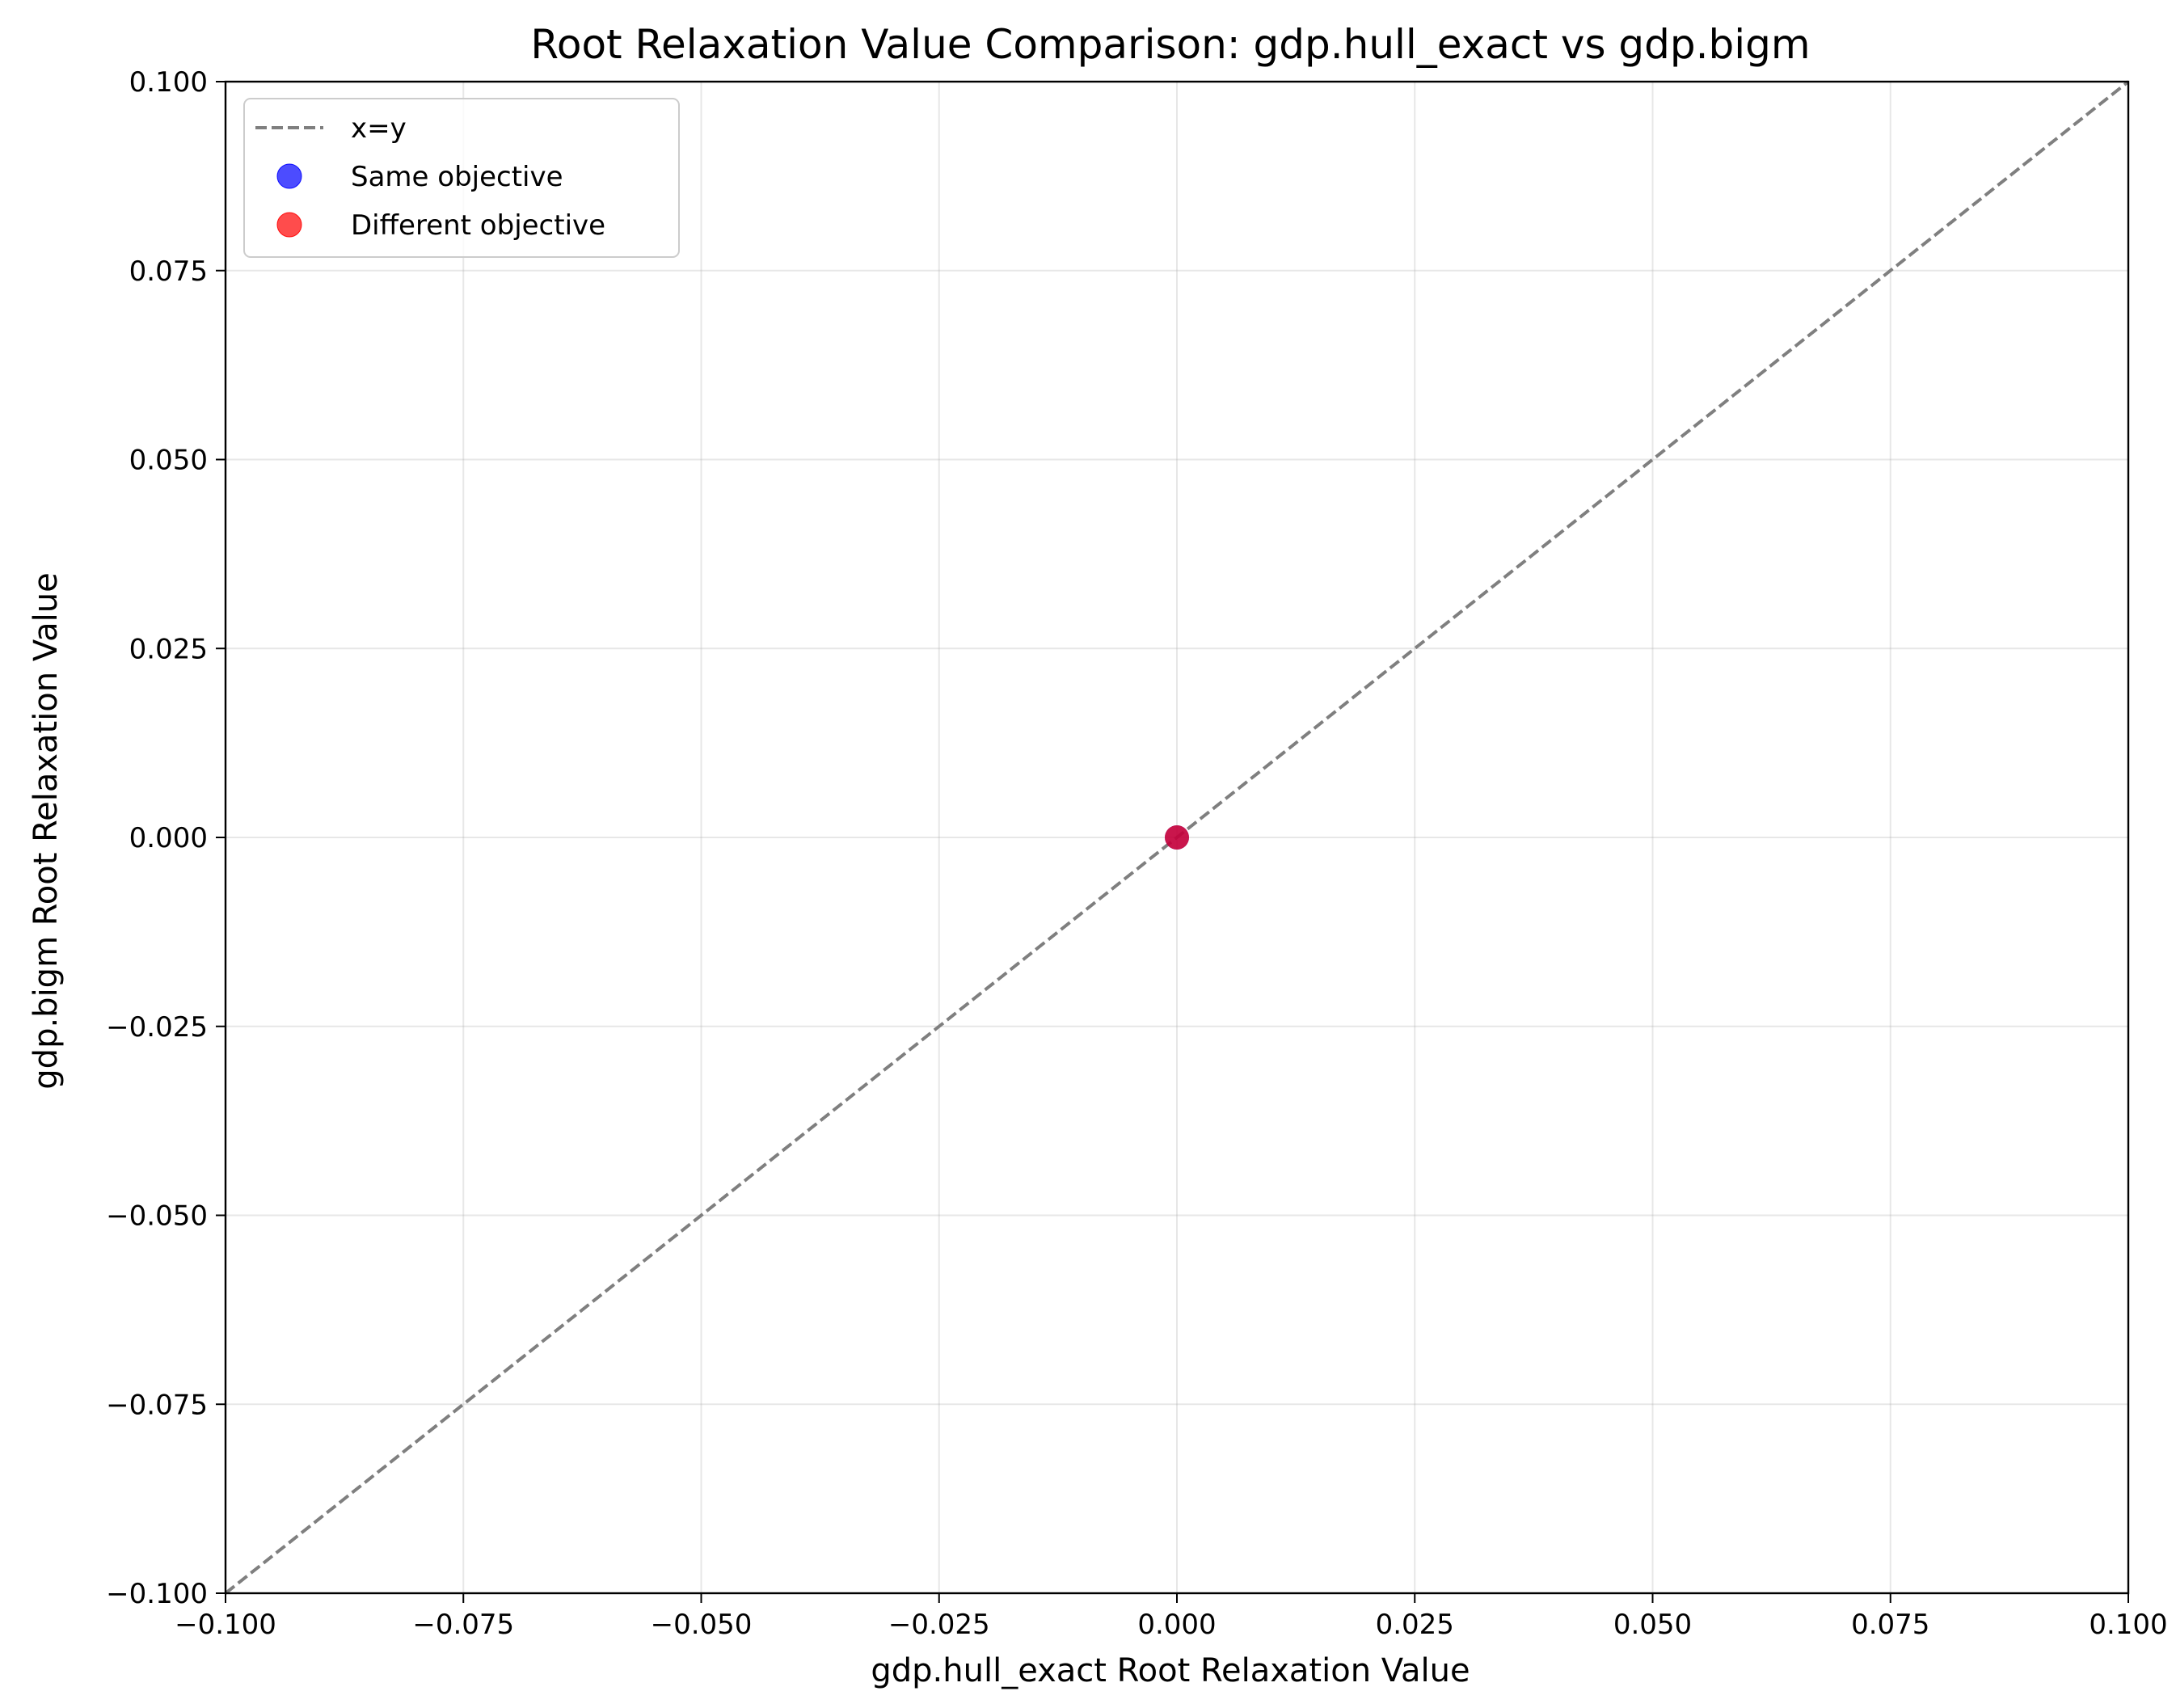 Image resolution: width=2176 pixels, height=1708 pixels. I want to click on legend-marker-different, so click(289, 225).